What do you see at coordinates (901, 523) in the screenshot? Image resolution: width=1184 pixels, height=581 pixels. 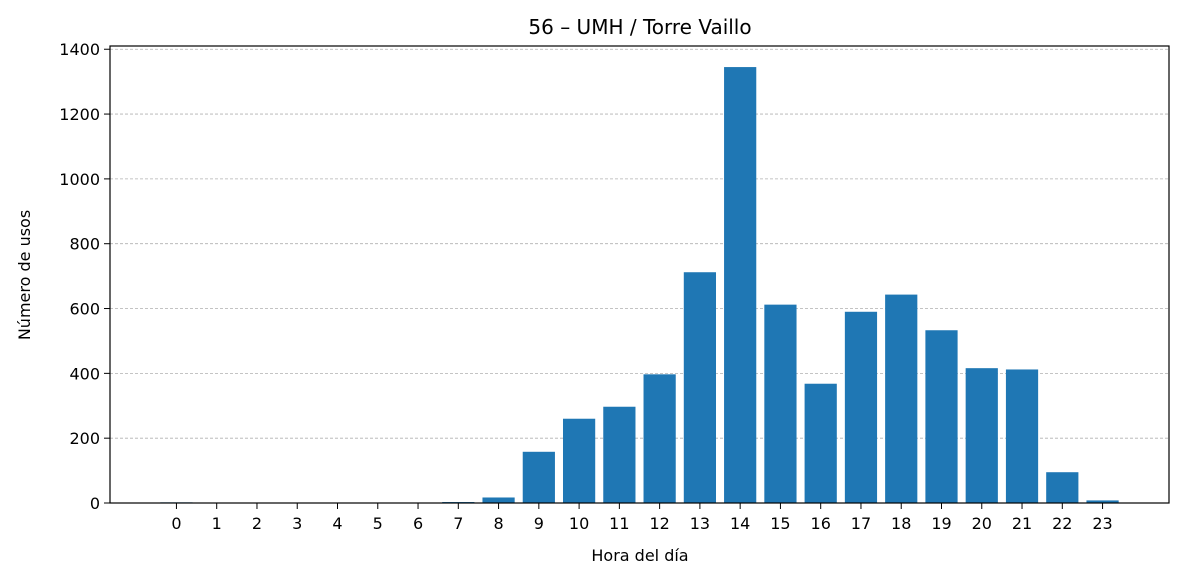 I see `x-tick-label: 18` at bounding box center [901, 523].